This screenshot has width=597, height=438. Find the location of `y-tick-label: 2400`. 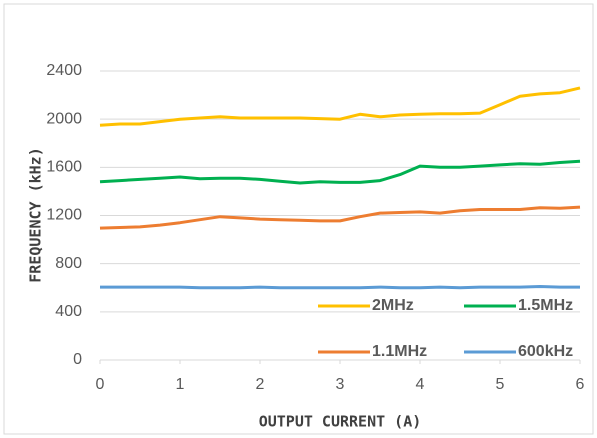

y-tick-label: 2400 is located at coordinates (64, 70).